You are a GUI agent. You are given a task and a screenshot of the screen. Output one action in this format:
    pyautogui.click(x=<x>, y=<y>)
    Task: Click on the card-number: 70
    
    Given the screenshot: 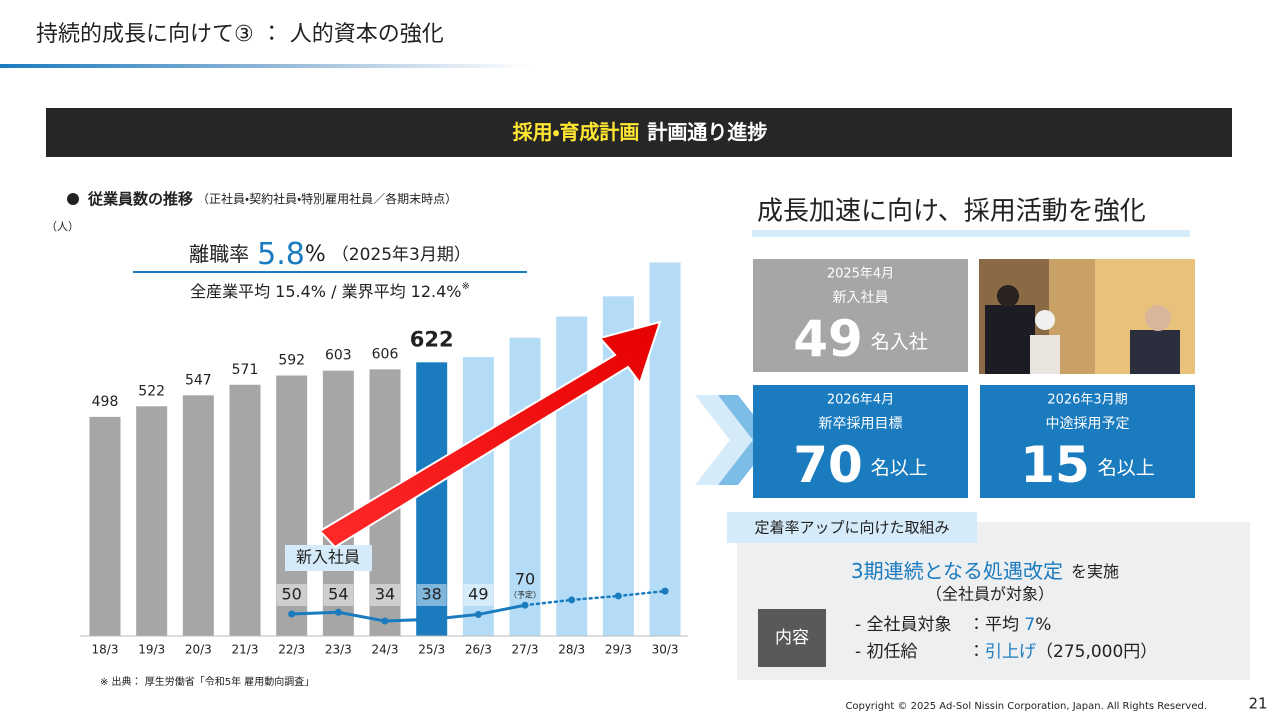 What is the action you would take?
    pyautogui.click(x=828, y=465)
    